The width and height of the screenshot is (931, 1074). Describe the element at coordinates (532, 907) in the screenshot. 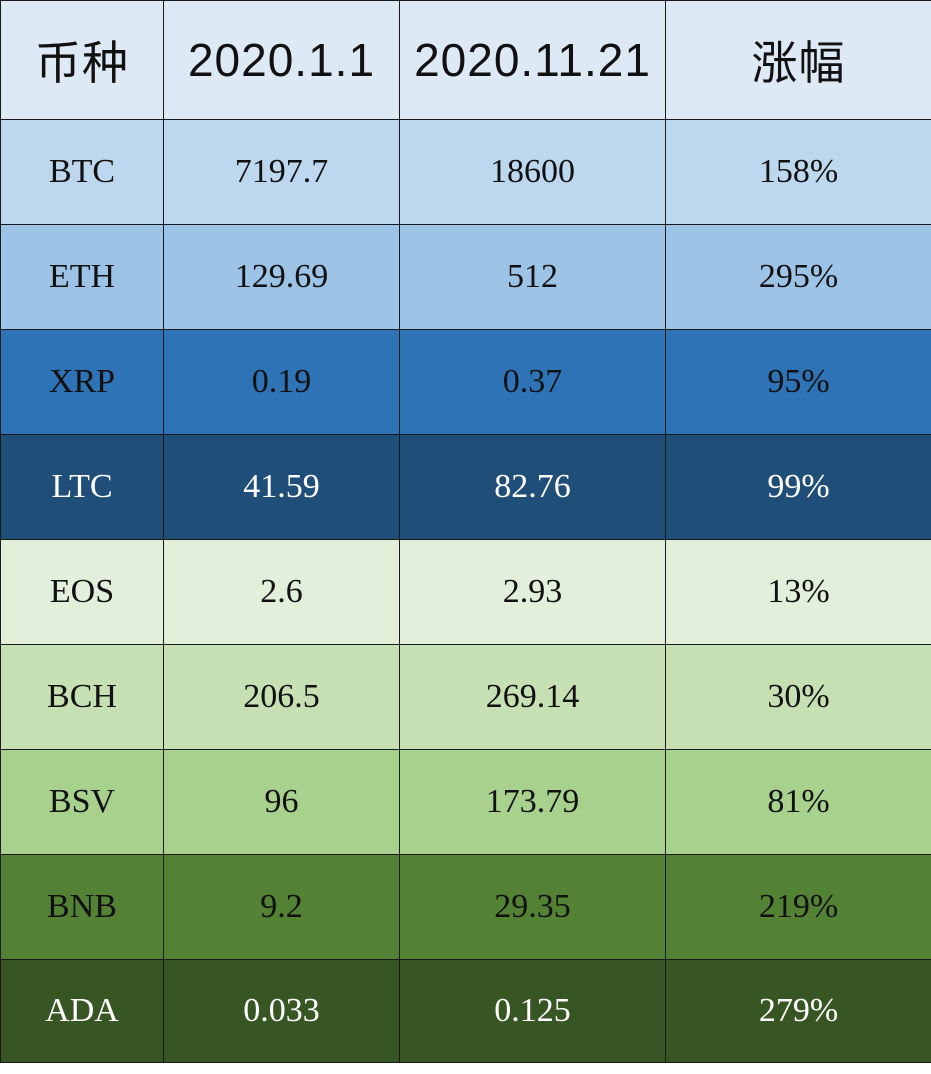

I see `end-price-cell: 29.35` at that location.